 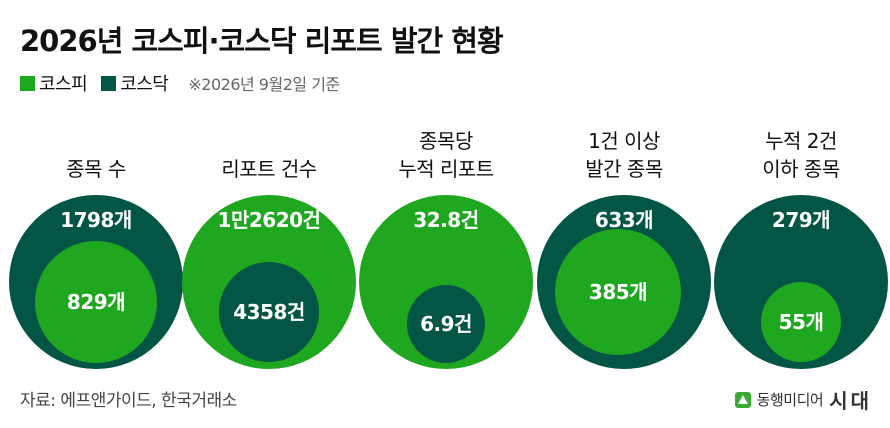 I want to click on bubble-group-1: 종목 수 1798개 829개, so click(x=96, y=263).